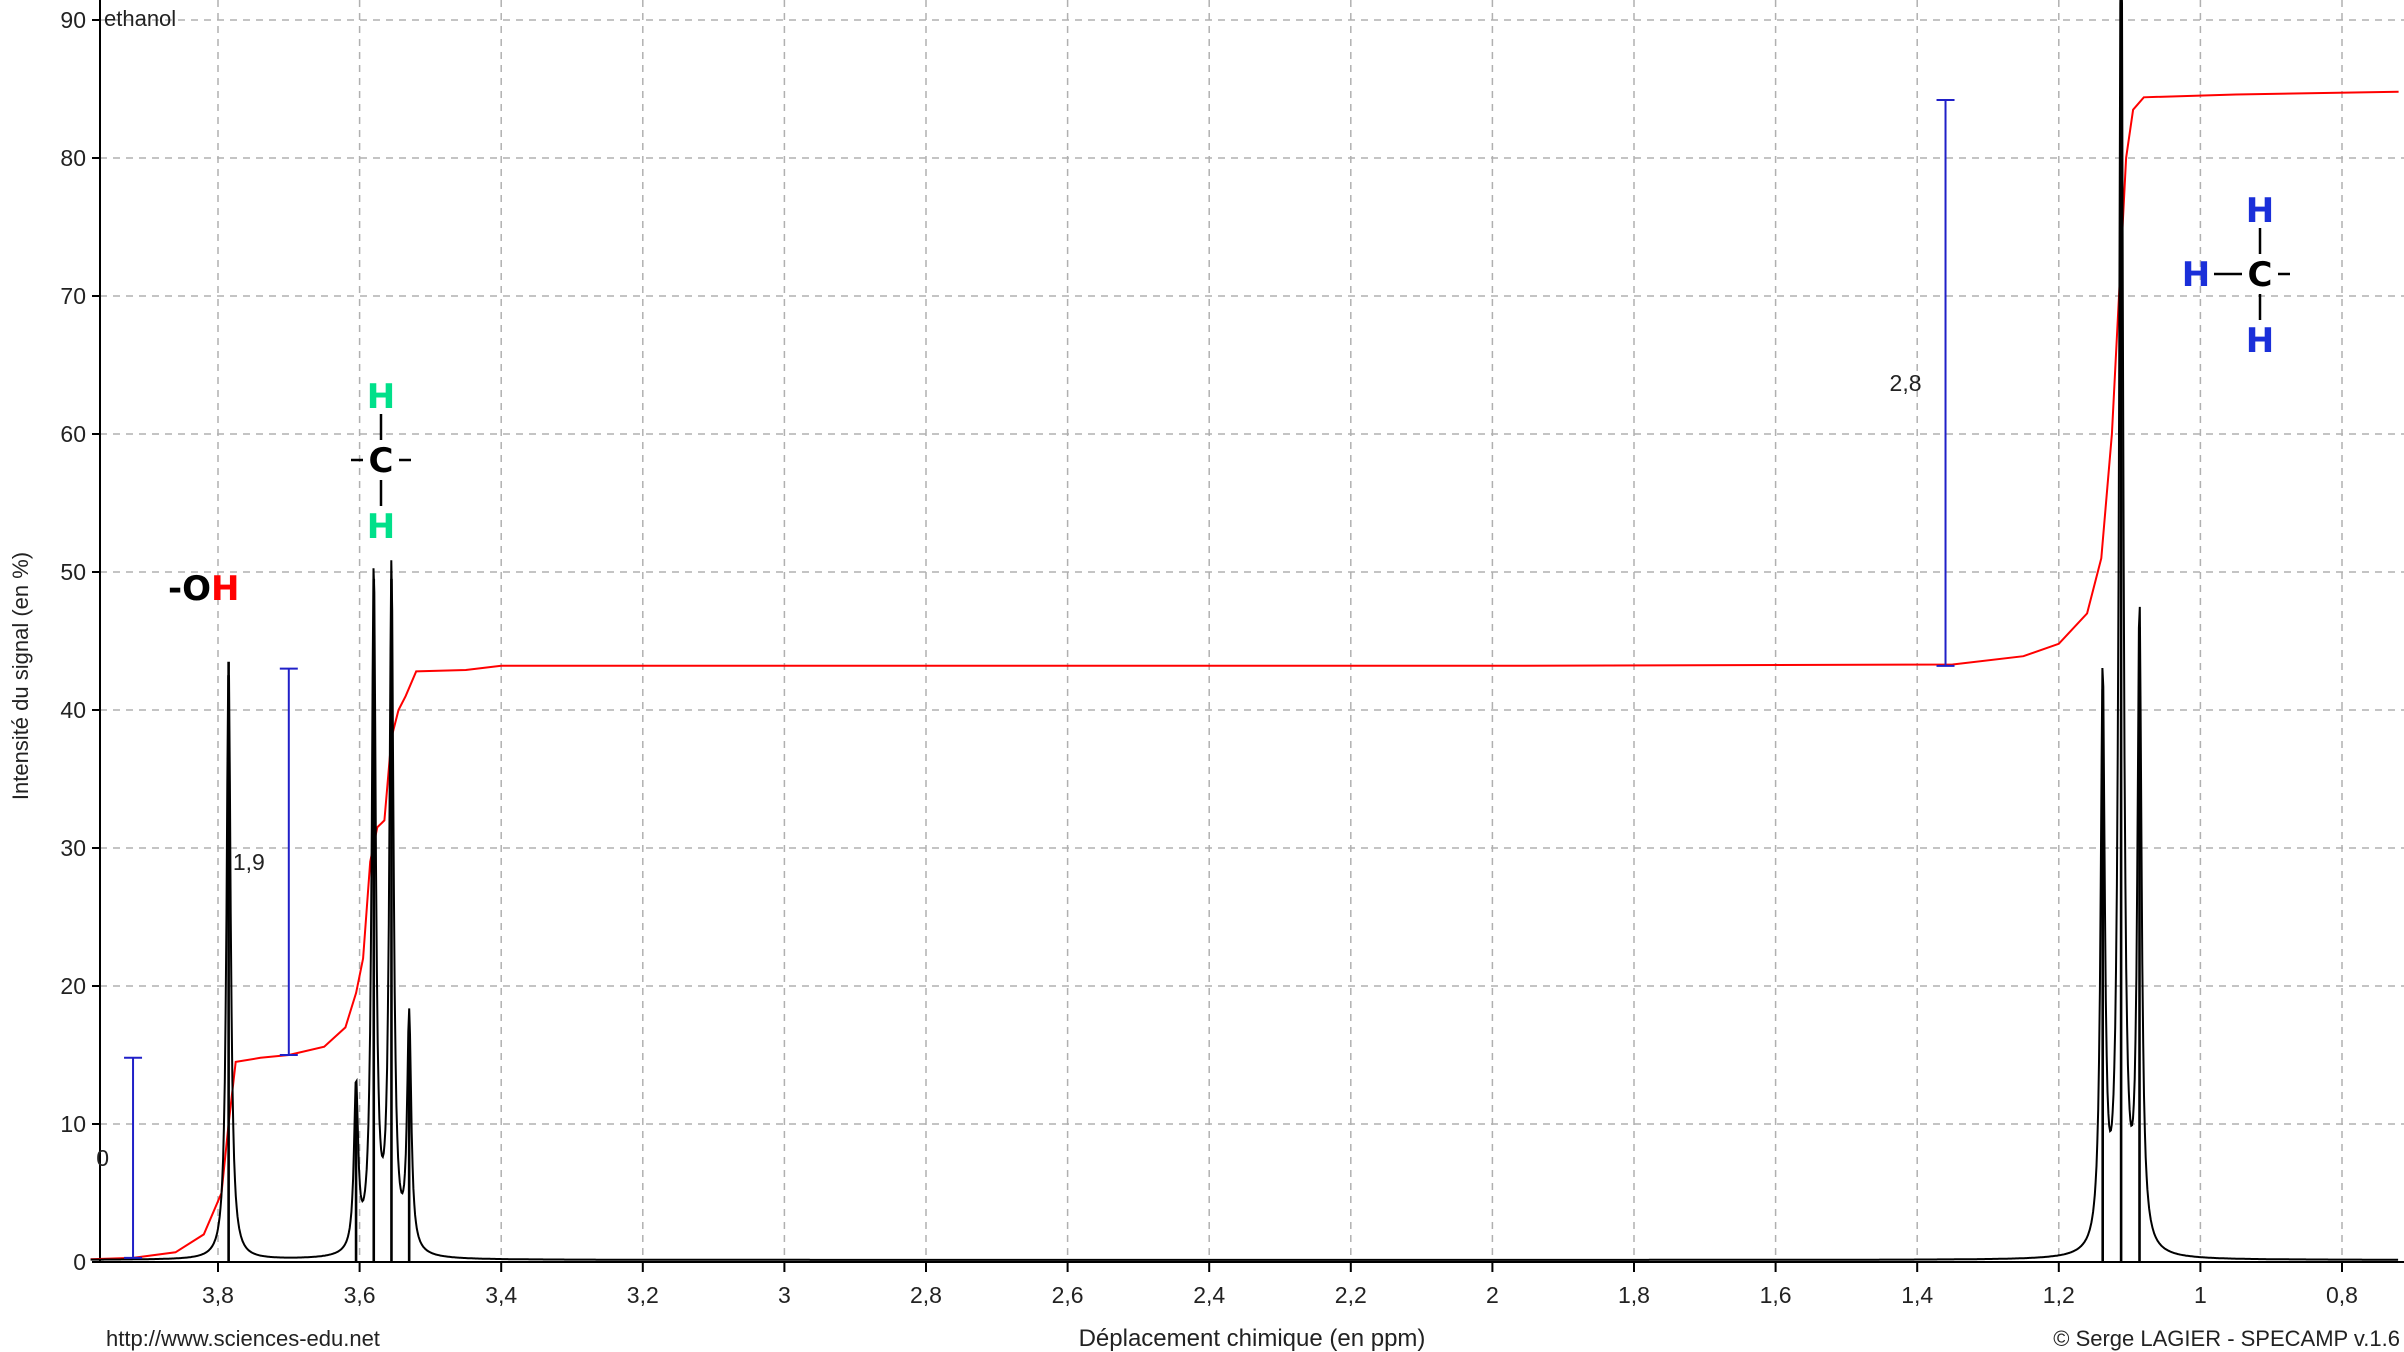 This screenshot has height=1352, width=2404. What do you see at coordinates (249, 862) in the screenshot?
I see `integration-label: 1,9` at bounding box center [249, 862].